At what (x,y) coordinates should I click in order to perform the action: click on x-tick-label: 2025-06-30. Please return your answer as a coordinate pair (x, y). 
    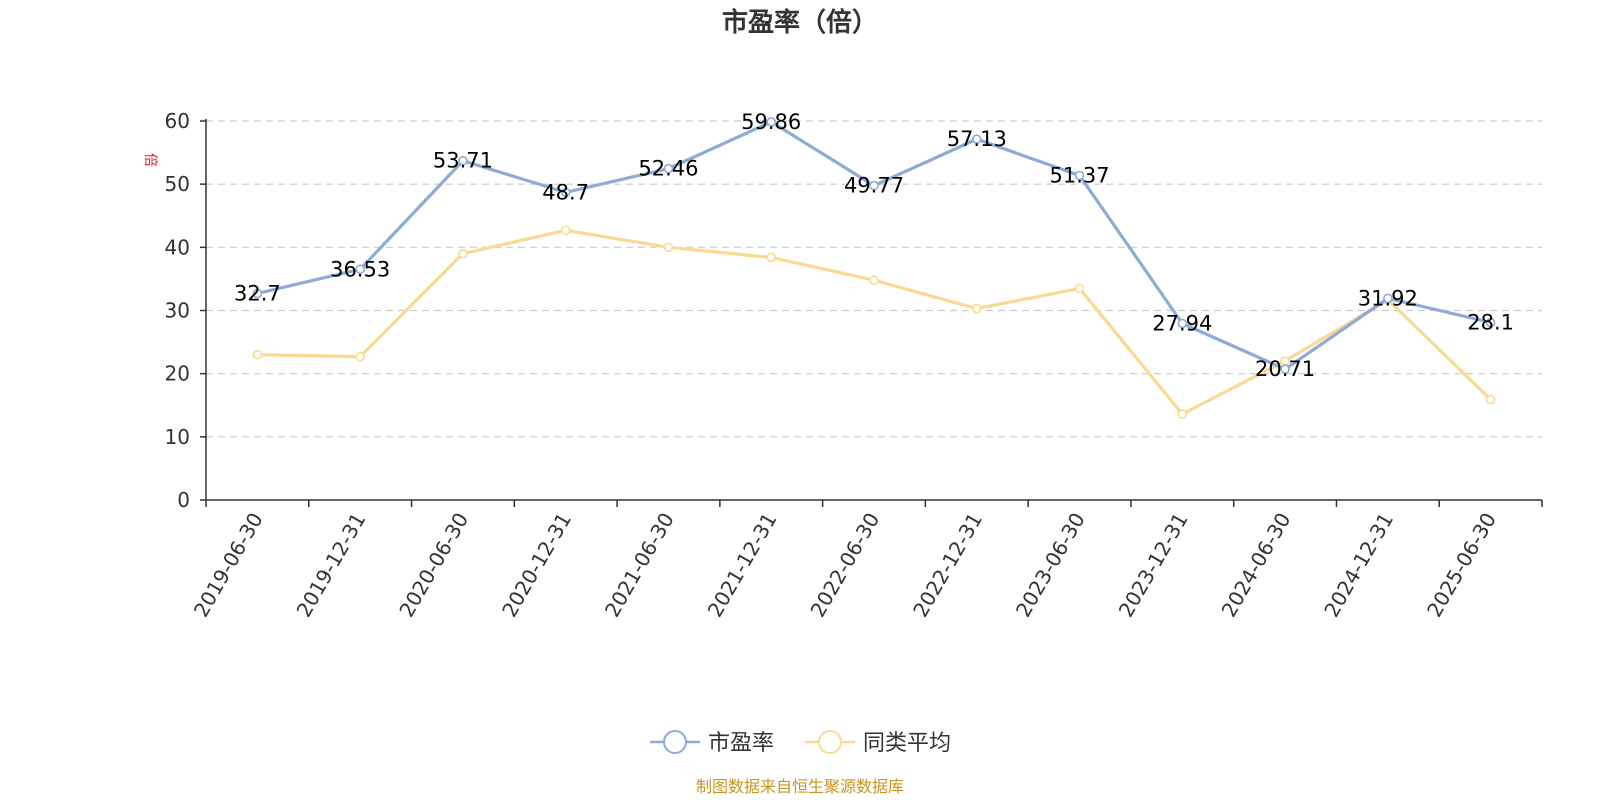
    Looking at the image, I should click on (1461, 565).